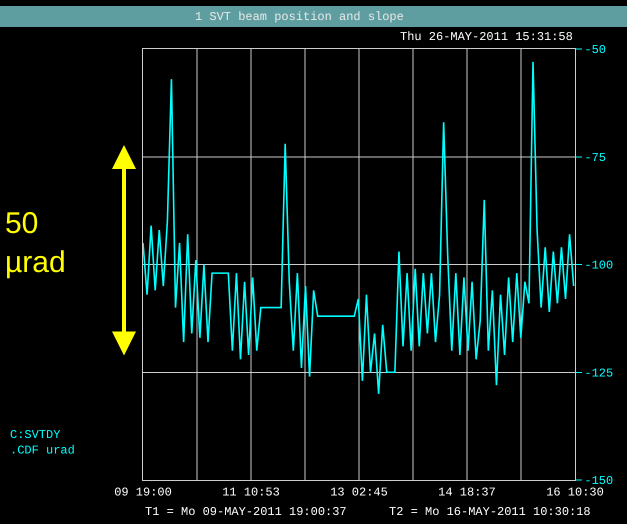  What do you see at coordinates (599, 265) in the screenshot?
I see `y-tick-label: -100` at bounding box center [599, 265].